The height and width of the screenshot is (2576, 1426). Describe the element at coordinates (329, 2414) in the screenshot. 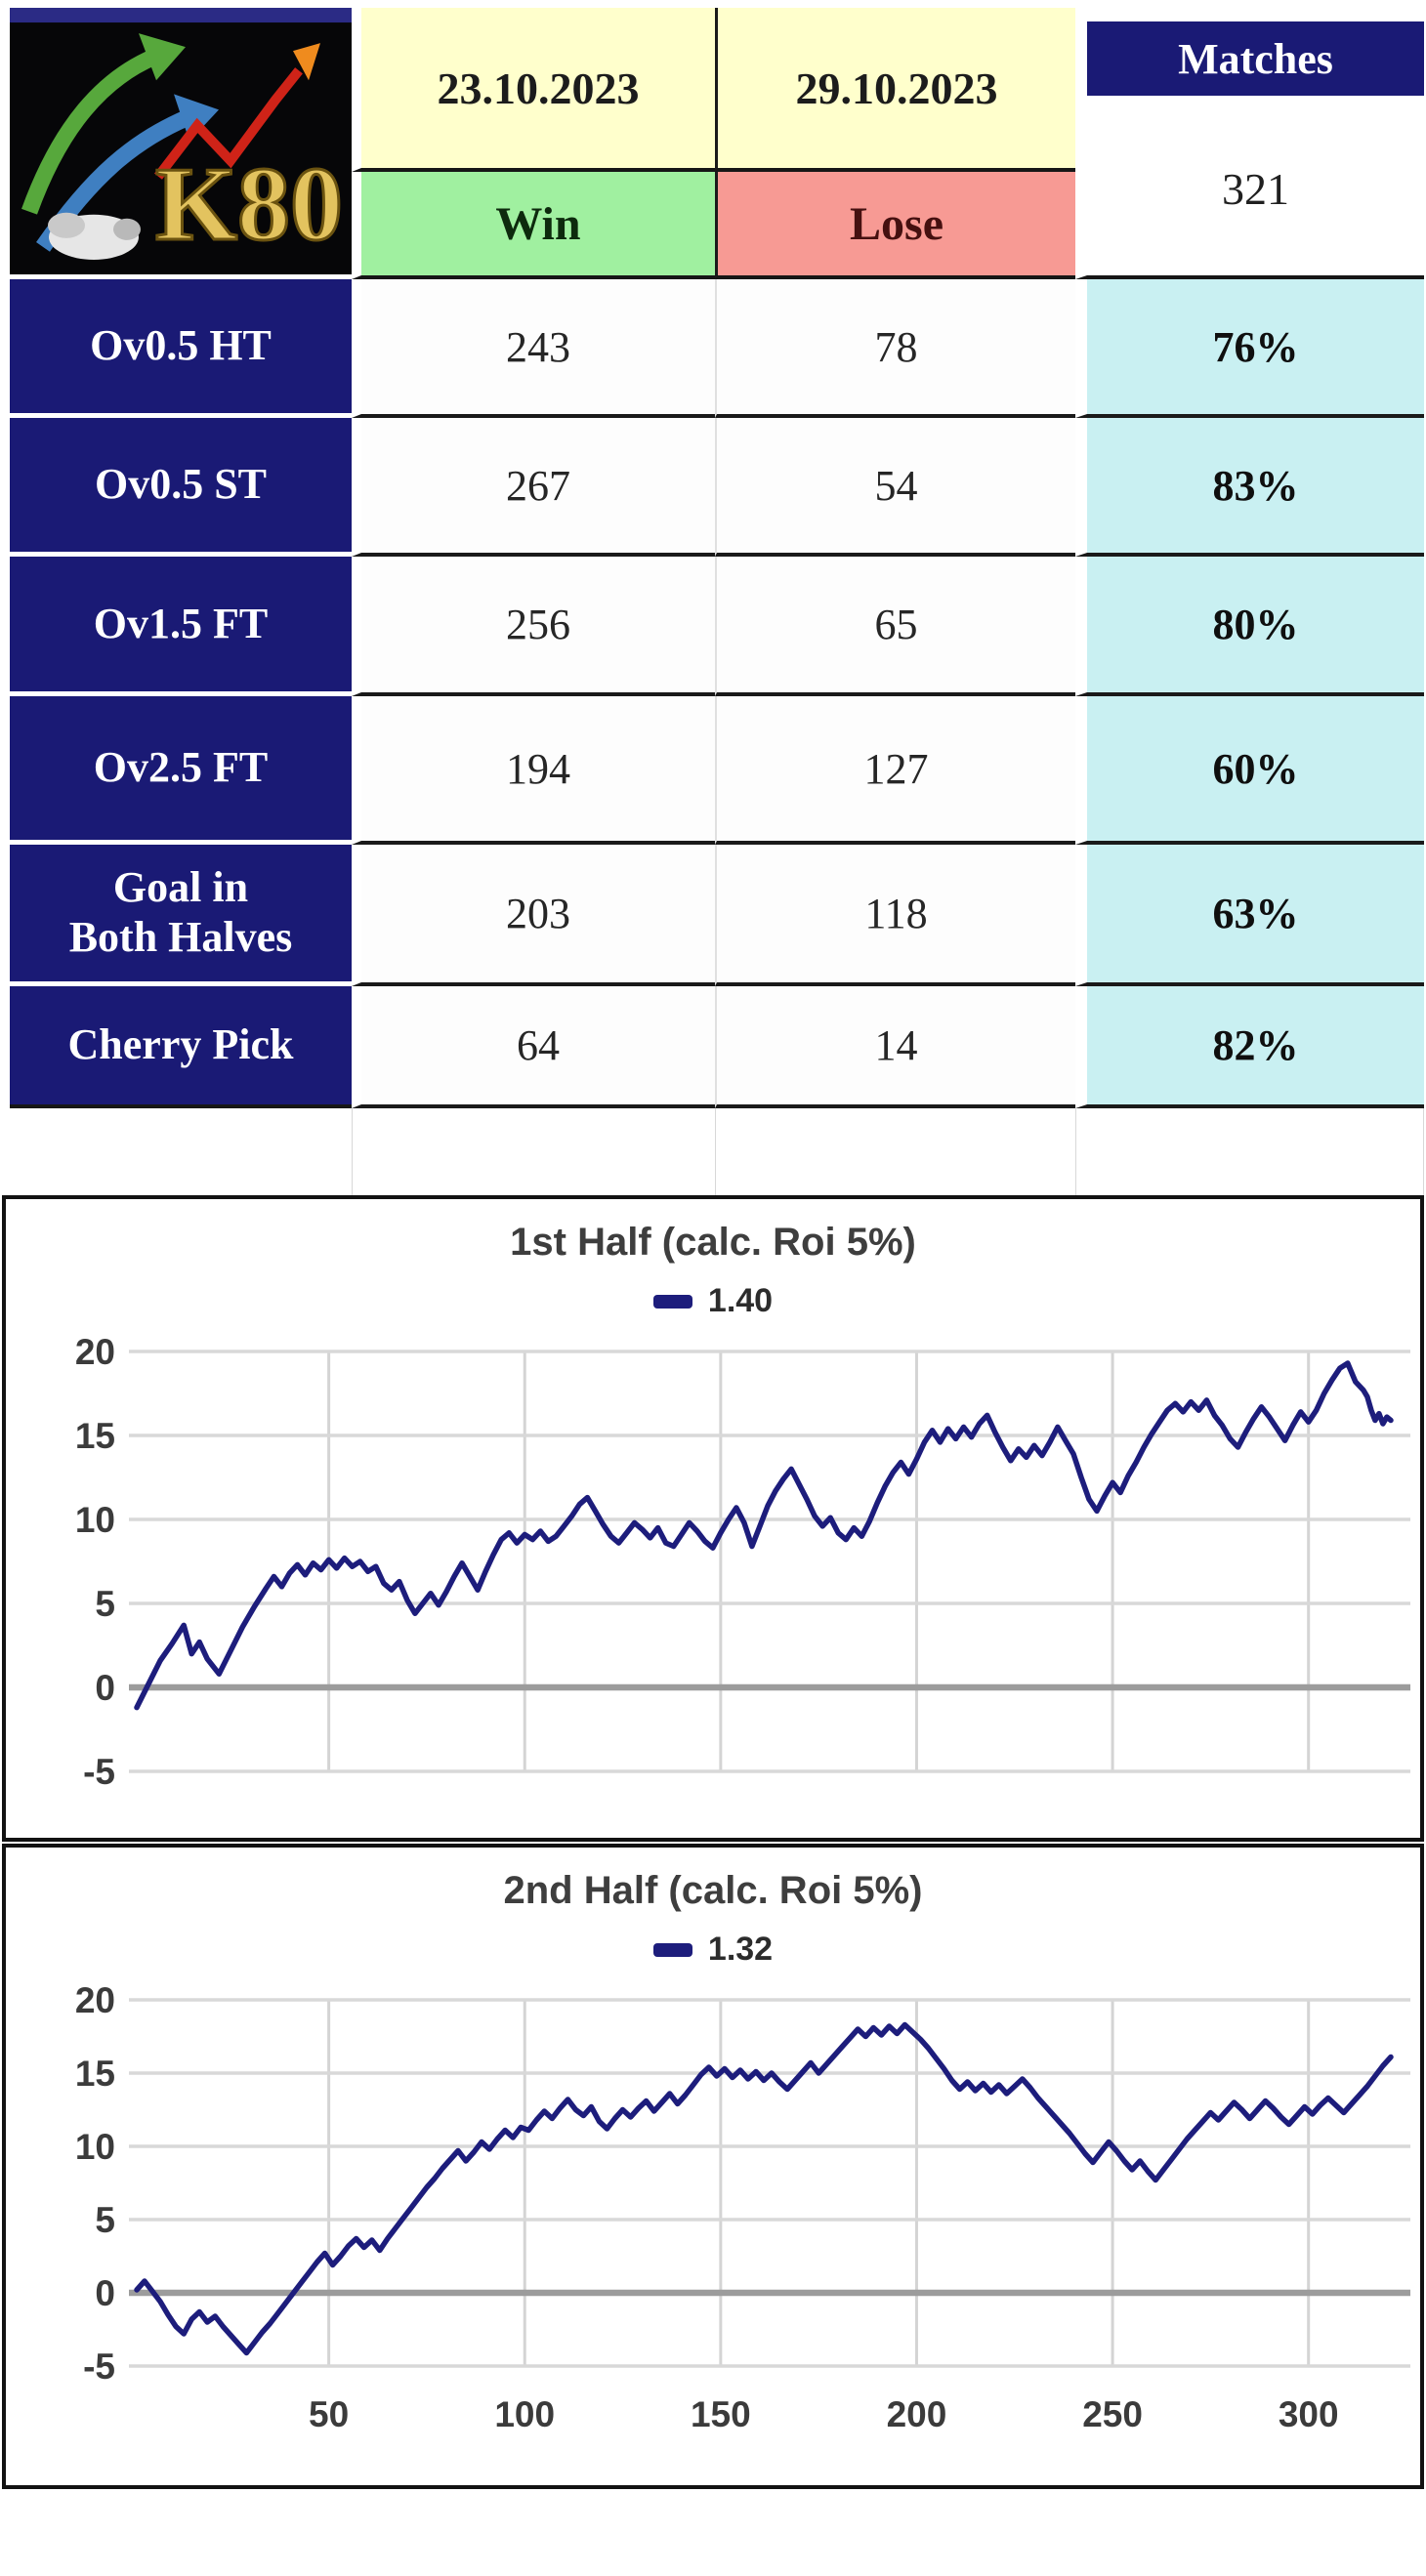

I see `svg-text: 50` at that location.